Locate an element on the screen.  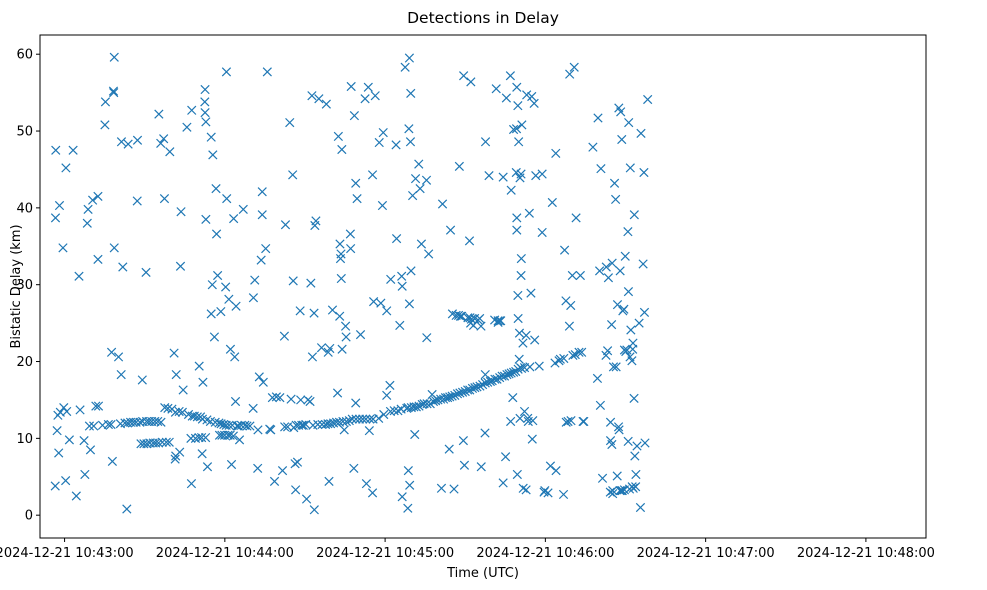
x-tick-label: 2024-12-21 10:47:00 is located at coordinates (706, 553).